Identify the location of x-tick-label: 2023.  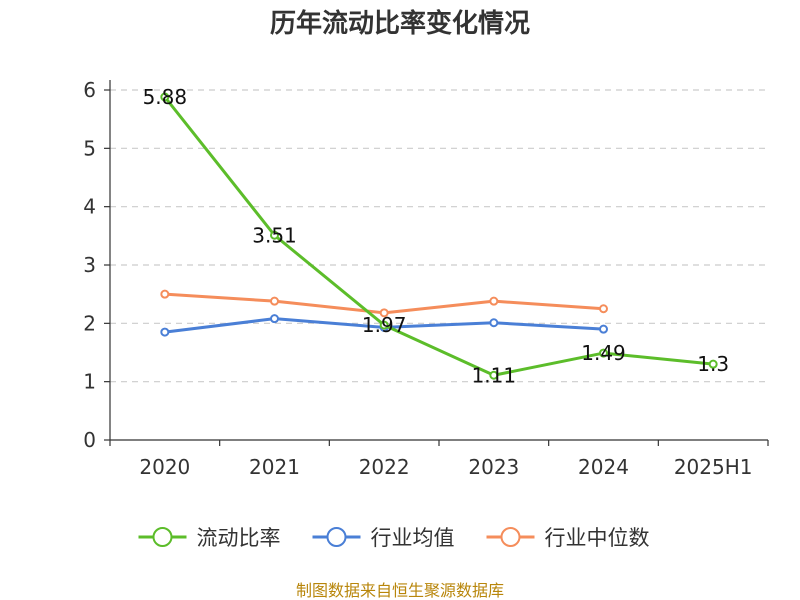
(493, 467).